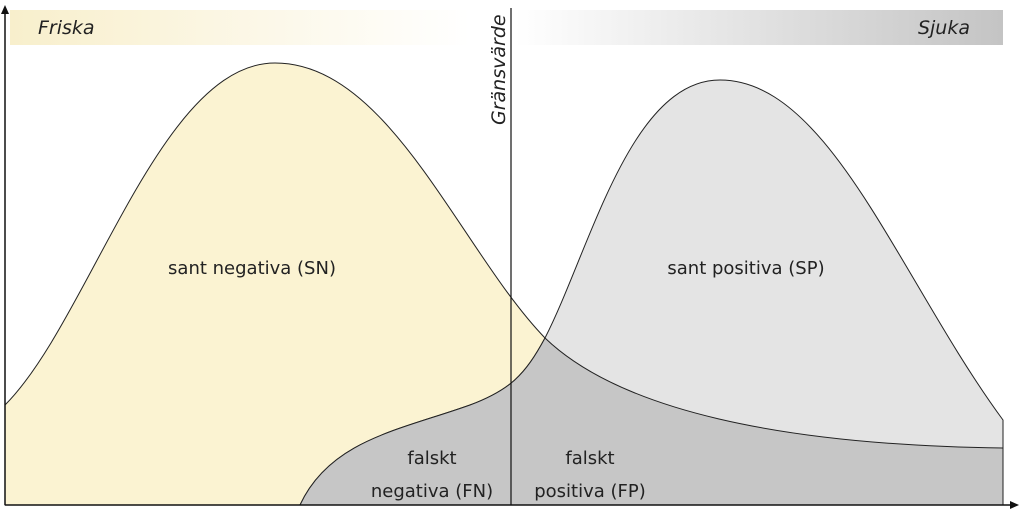 Image resolution: width=1024 pixels, height=514 pixels. What do you see at coordinates (5, 9) in the screenshot?
I see `y-axis-arrow` at bounding box center [5, 9].